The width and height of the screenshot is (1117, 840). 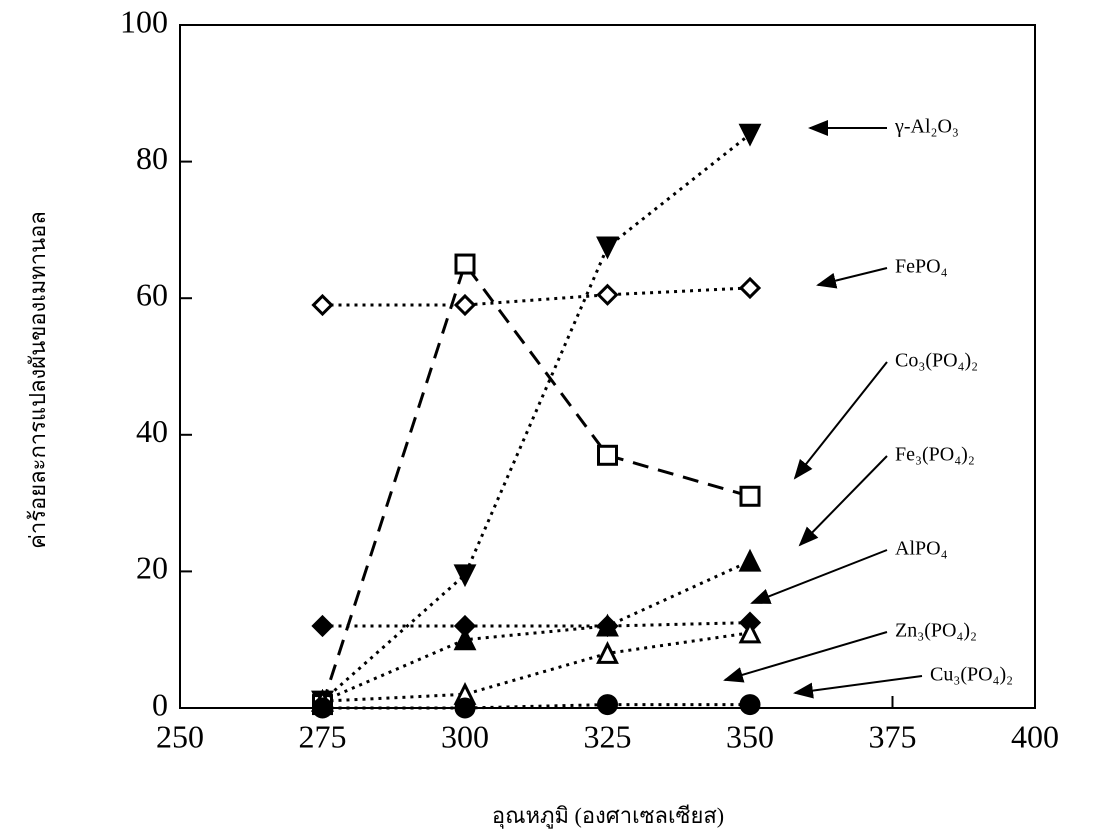 I want to click on x-tick-label: 275, so click(x=323, y=736).